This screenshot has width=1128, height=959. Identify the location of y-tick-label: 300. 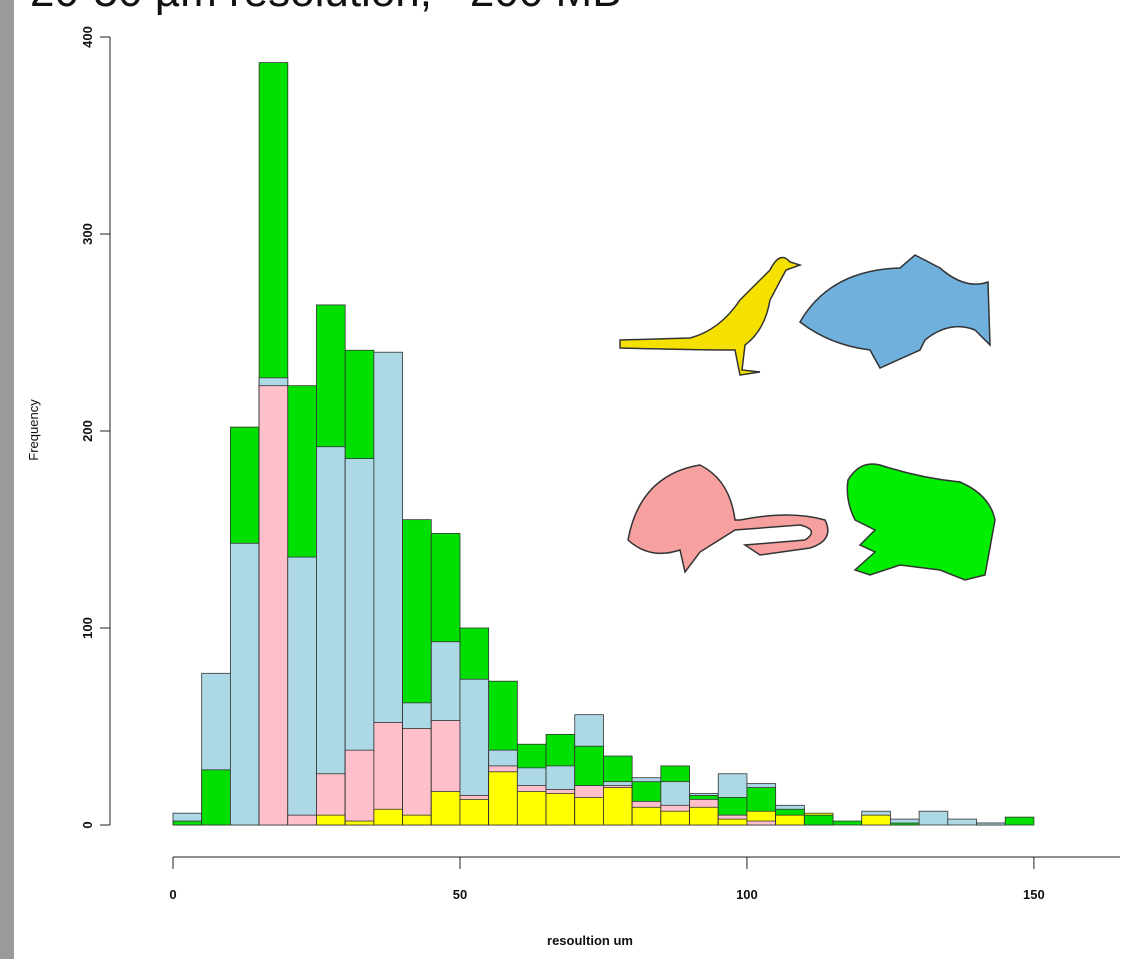
(87, 234).